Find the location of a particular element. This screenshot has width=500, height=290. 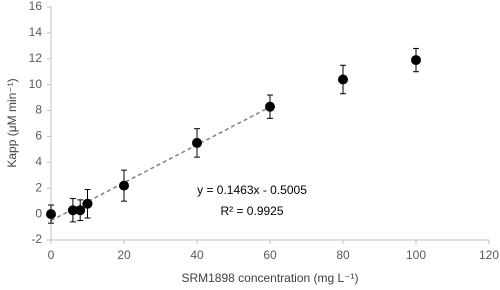

y-tick-label: 0 is located at coordinates (38, 213).